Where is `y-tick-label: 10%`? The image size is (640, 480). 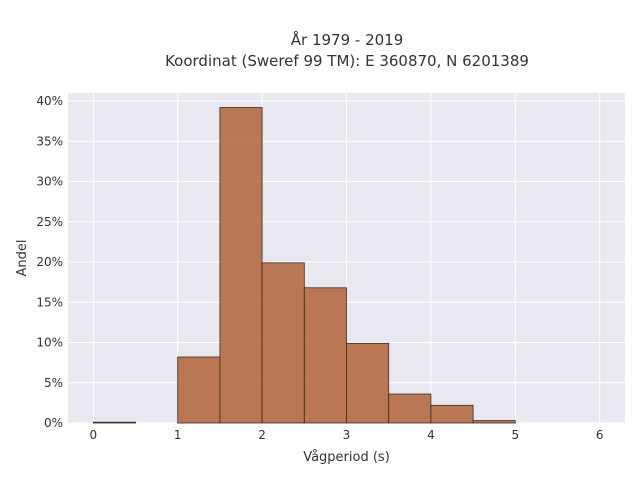 y-tick-label: 10% is located at coordinates (49, 343).